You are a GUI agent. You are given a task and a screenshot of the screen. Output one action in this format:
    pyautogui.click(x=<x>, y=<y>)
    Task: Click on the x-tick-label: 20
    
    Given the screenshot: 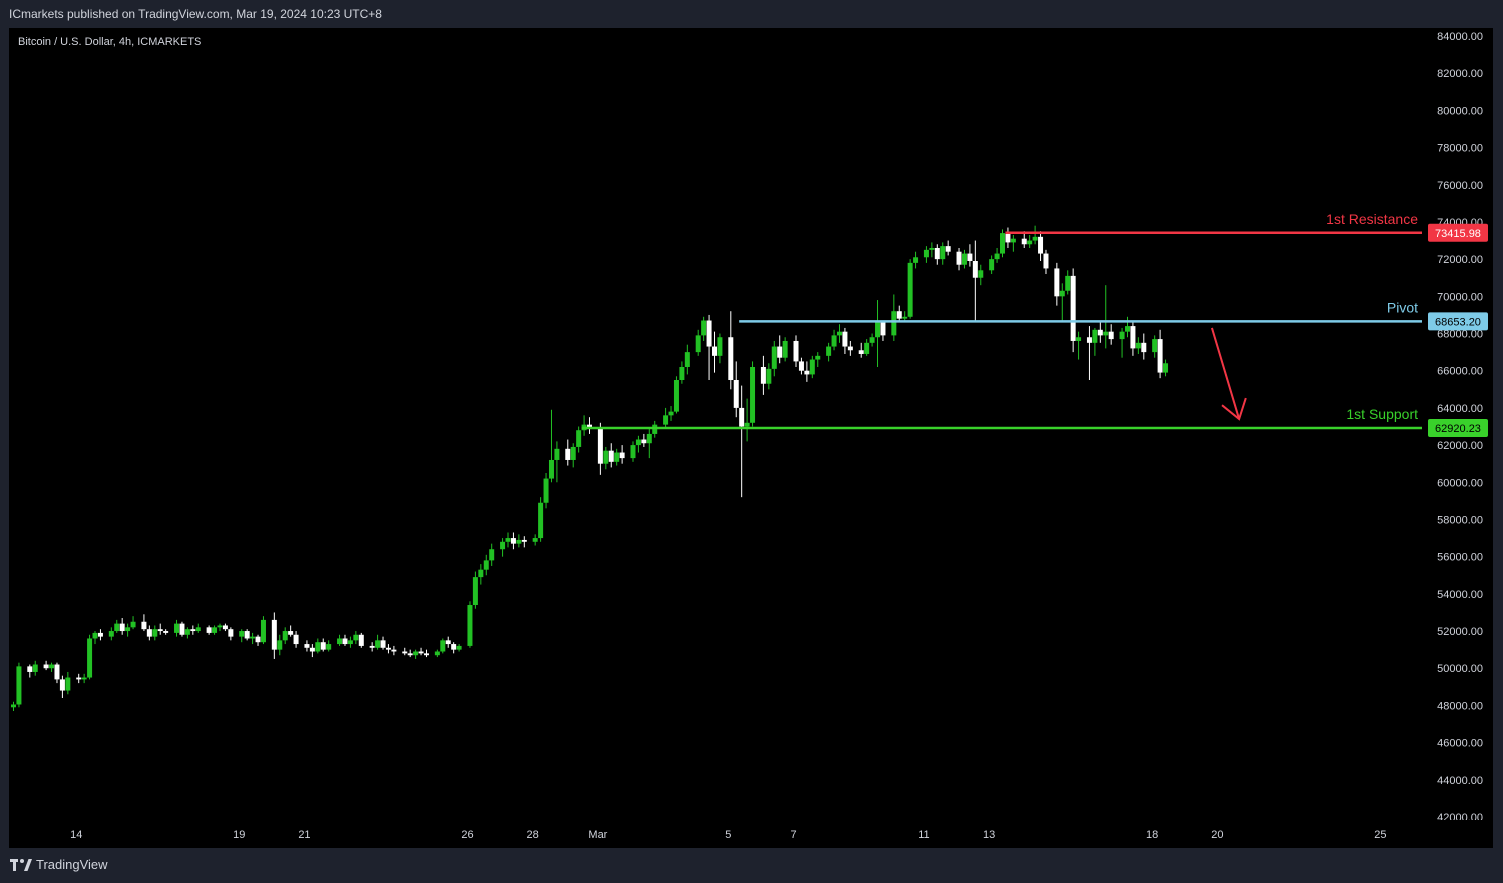 What is the action you would take?
    pyautogui.click(x=1217, y=835)
    